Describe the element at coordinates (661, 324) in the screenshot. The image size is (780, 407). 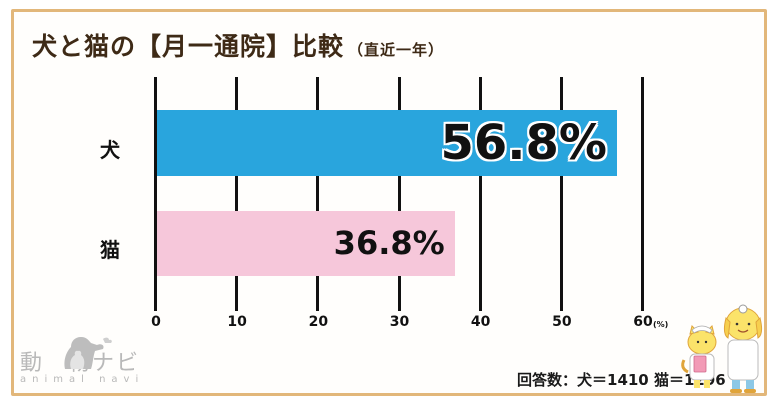
I see `axis-unit: (%)` at that location.